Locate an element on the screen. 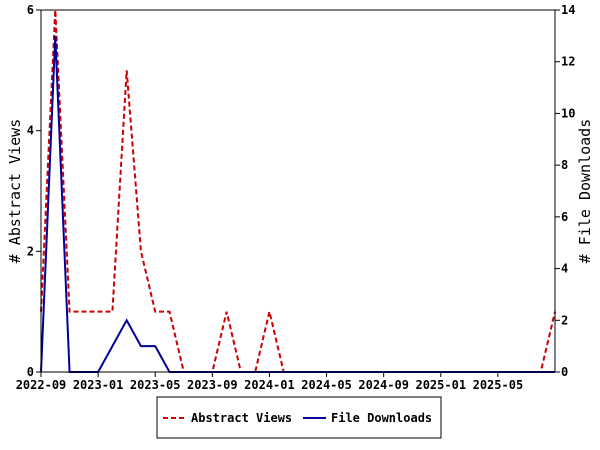  y-right-tick-label: 0 is located at coordinates (564, 372).